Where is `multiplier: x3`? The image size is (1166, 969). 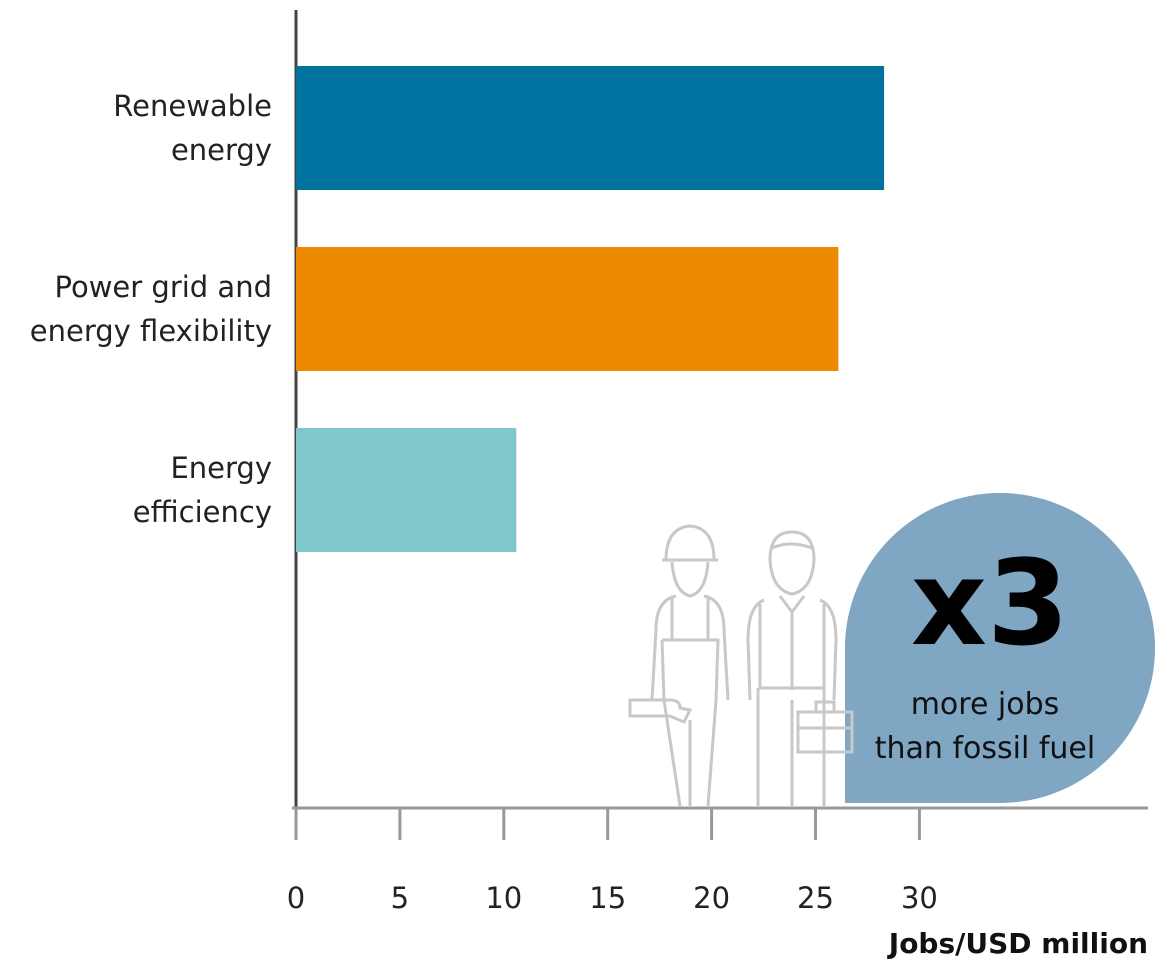 multiplier: x3 is located at coordinates (990, 603).